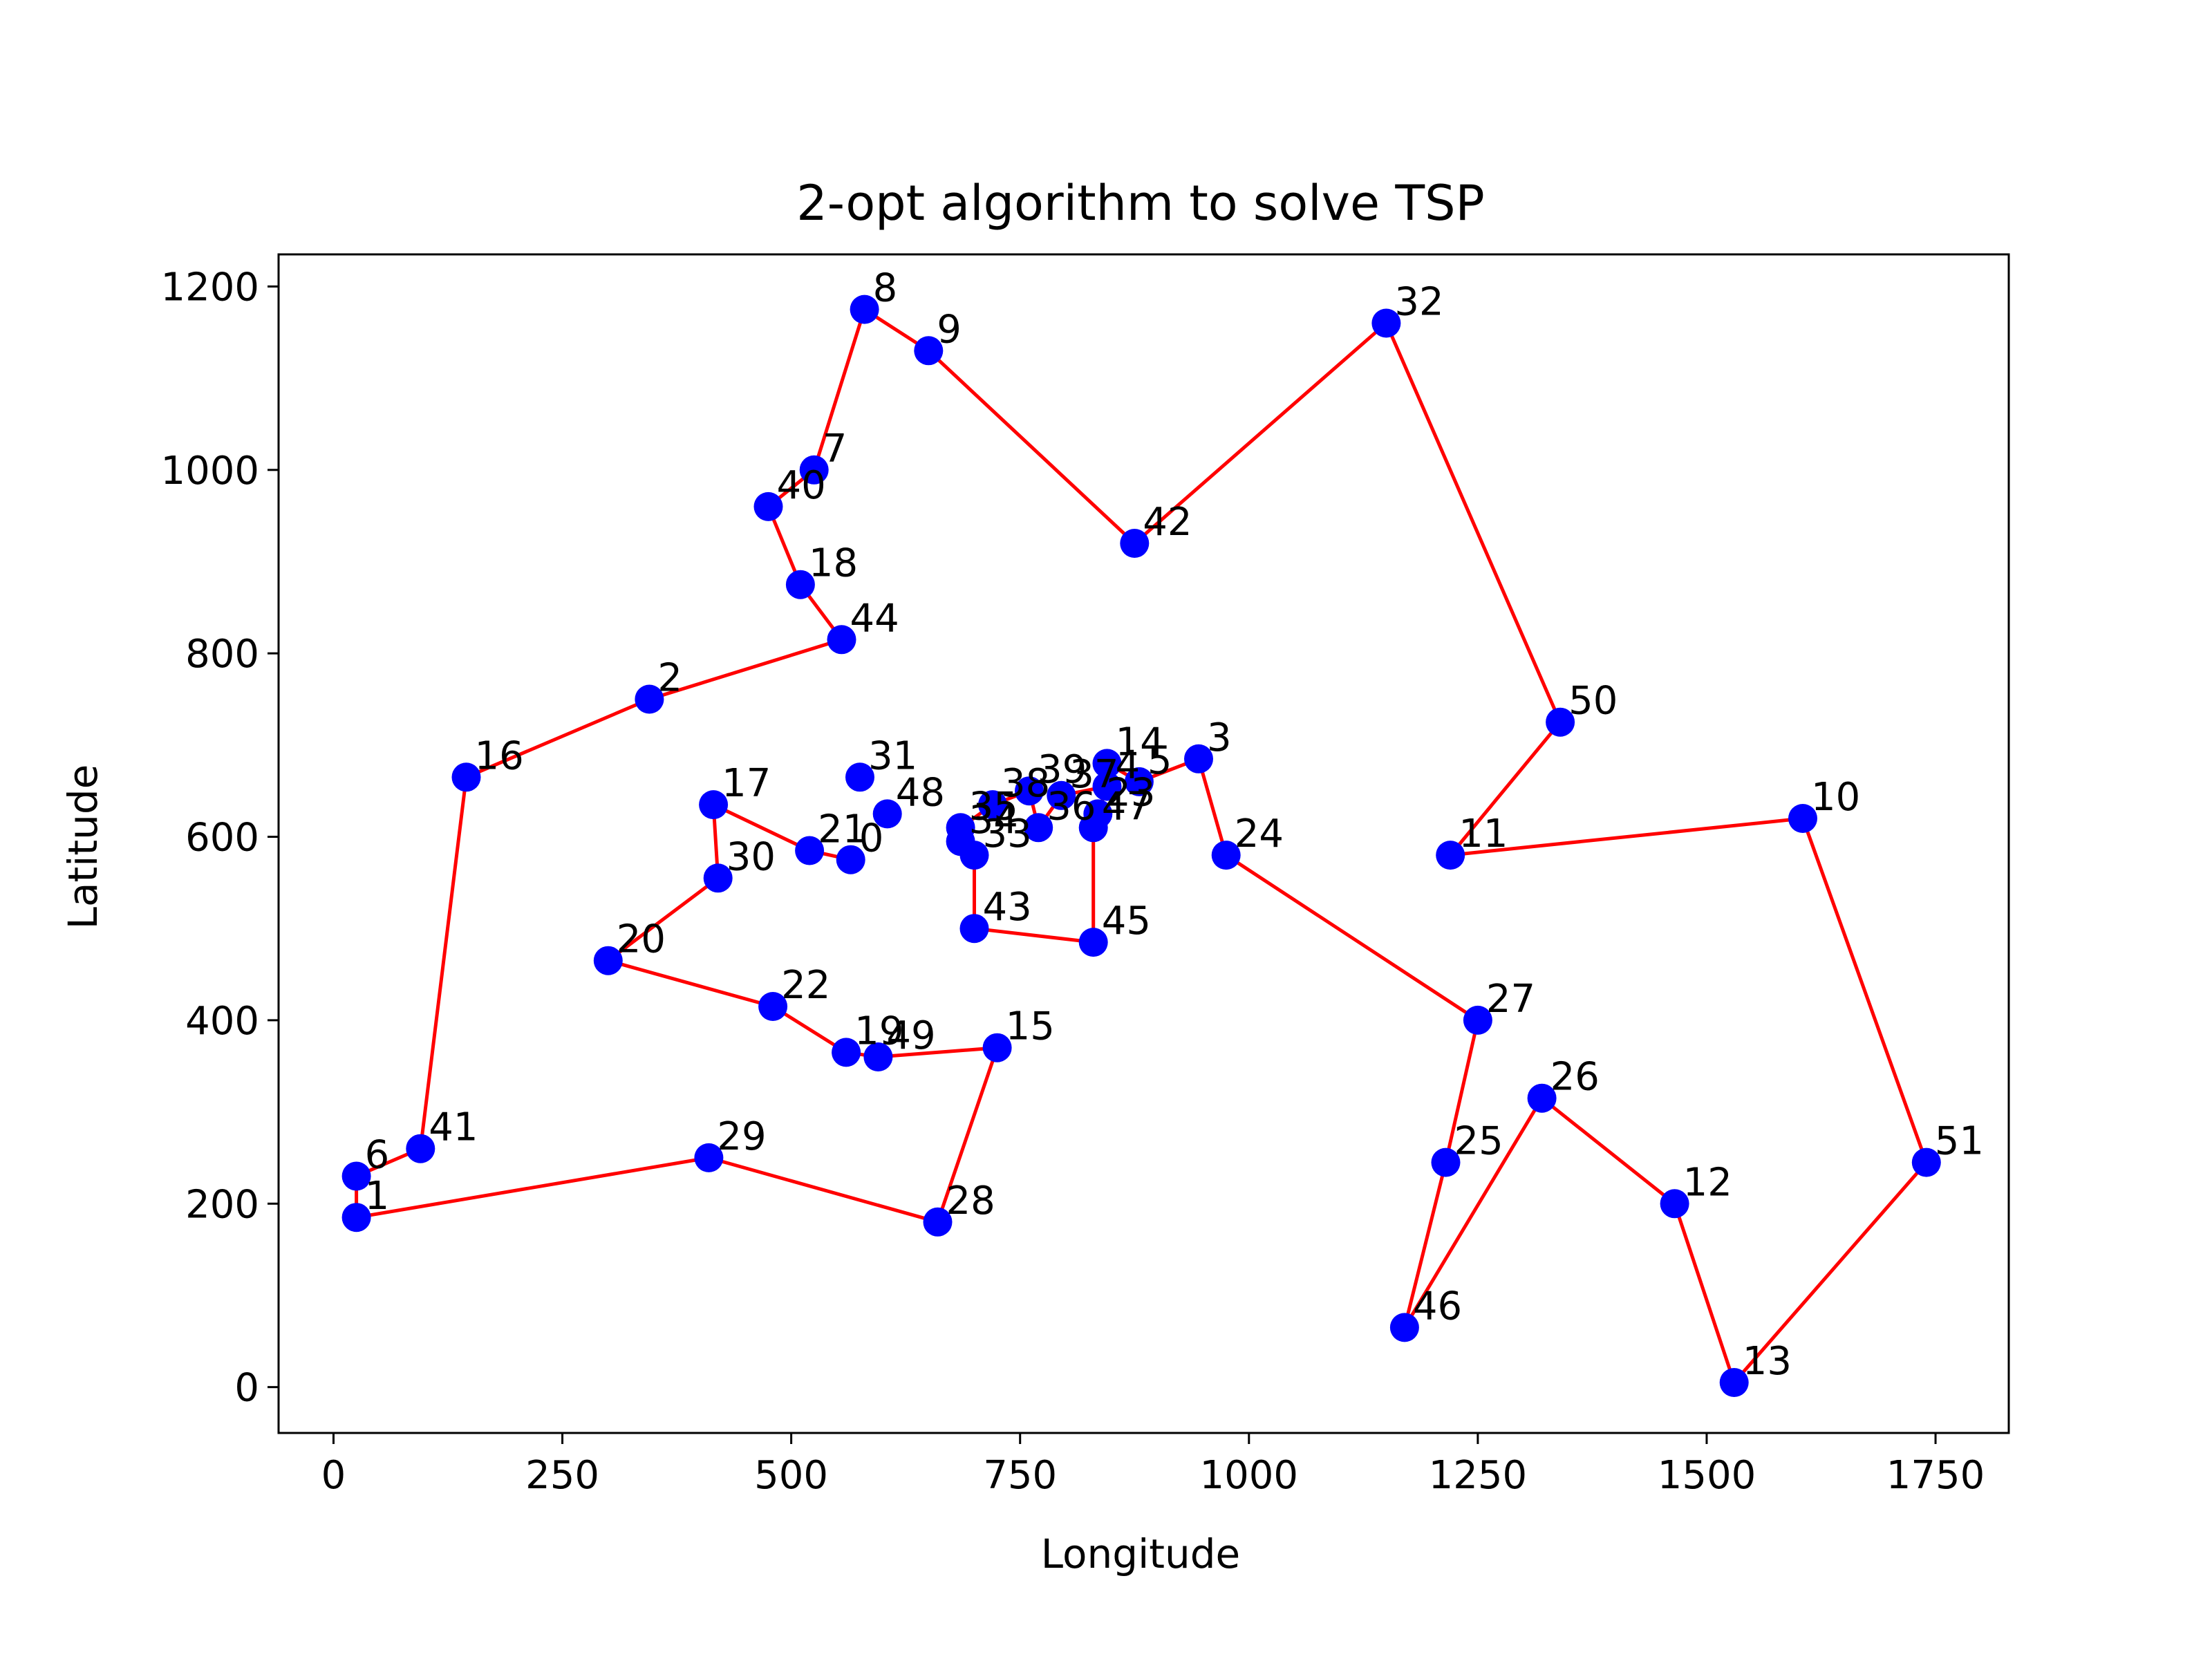  I want to click on y-tick-label: 600, so click(222, 838).